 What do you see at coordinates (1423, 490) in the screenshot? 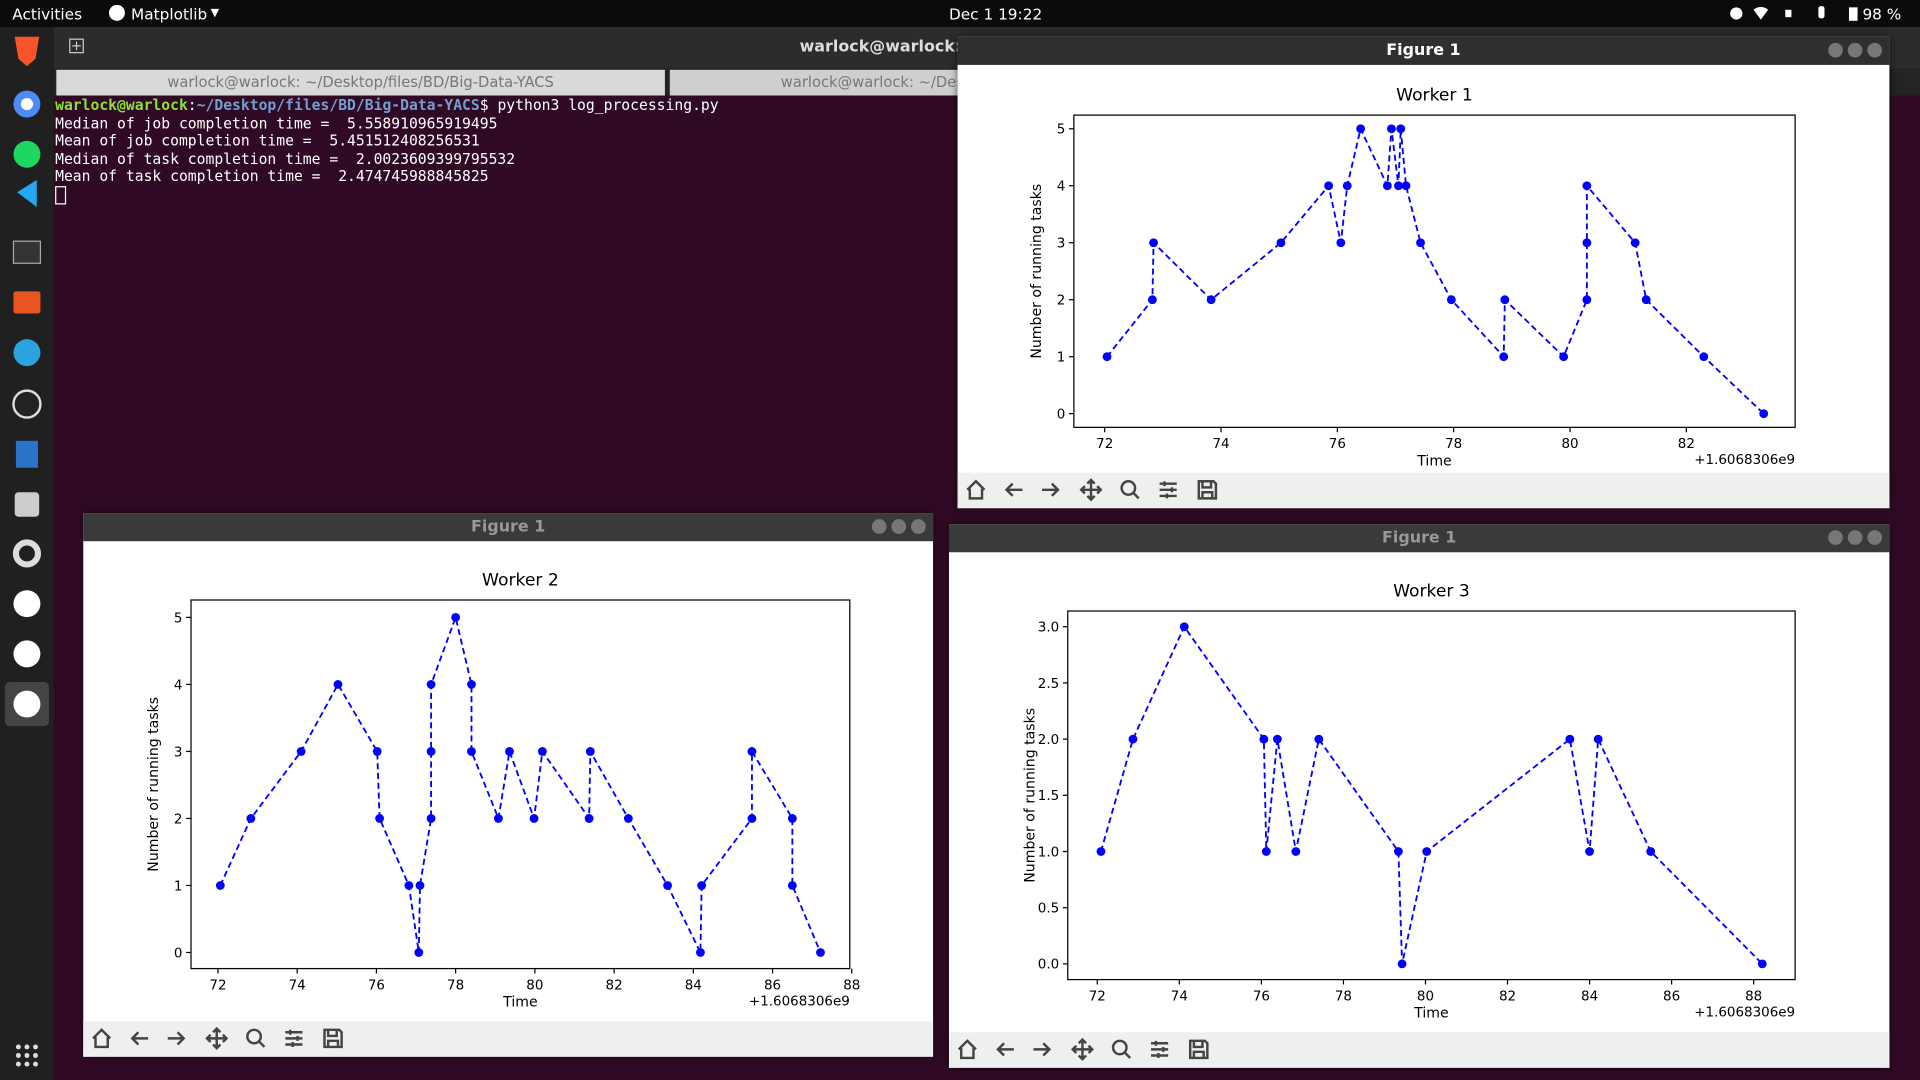
I see `toolbar` at bounding box center [1423, 490].